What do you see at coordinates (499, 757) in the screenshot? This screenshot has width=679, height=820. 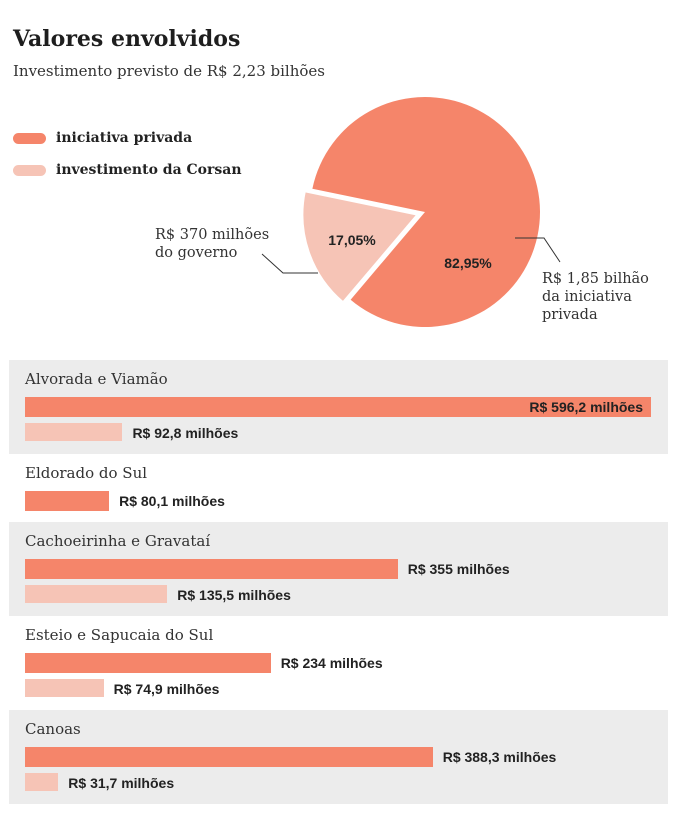 I see `bar-value-label: R$ 388,3 milhões` at bounding box center [499, 757].